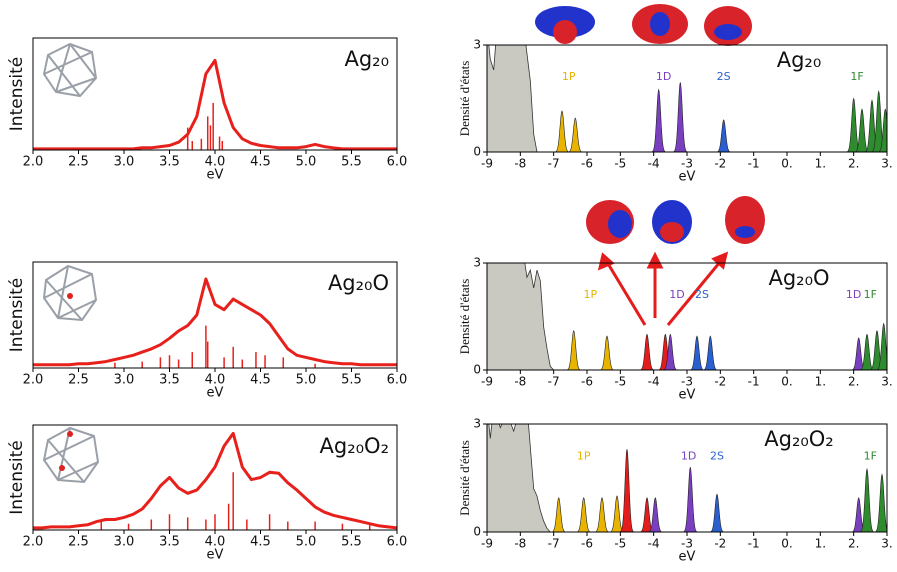  Describe the element at coordinates (687, 544) in the screenshot. I see `x-tick-label: -3` at that location.